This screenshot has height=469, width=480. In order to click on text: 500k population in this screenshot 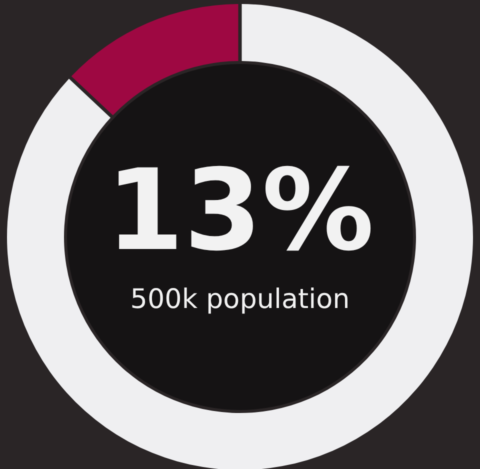, I will do `click(240, 299)`.